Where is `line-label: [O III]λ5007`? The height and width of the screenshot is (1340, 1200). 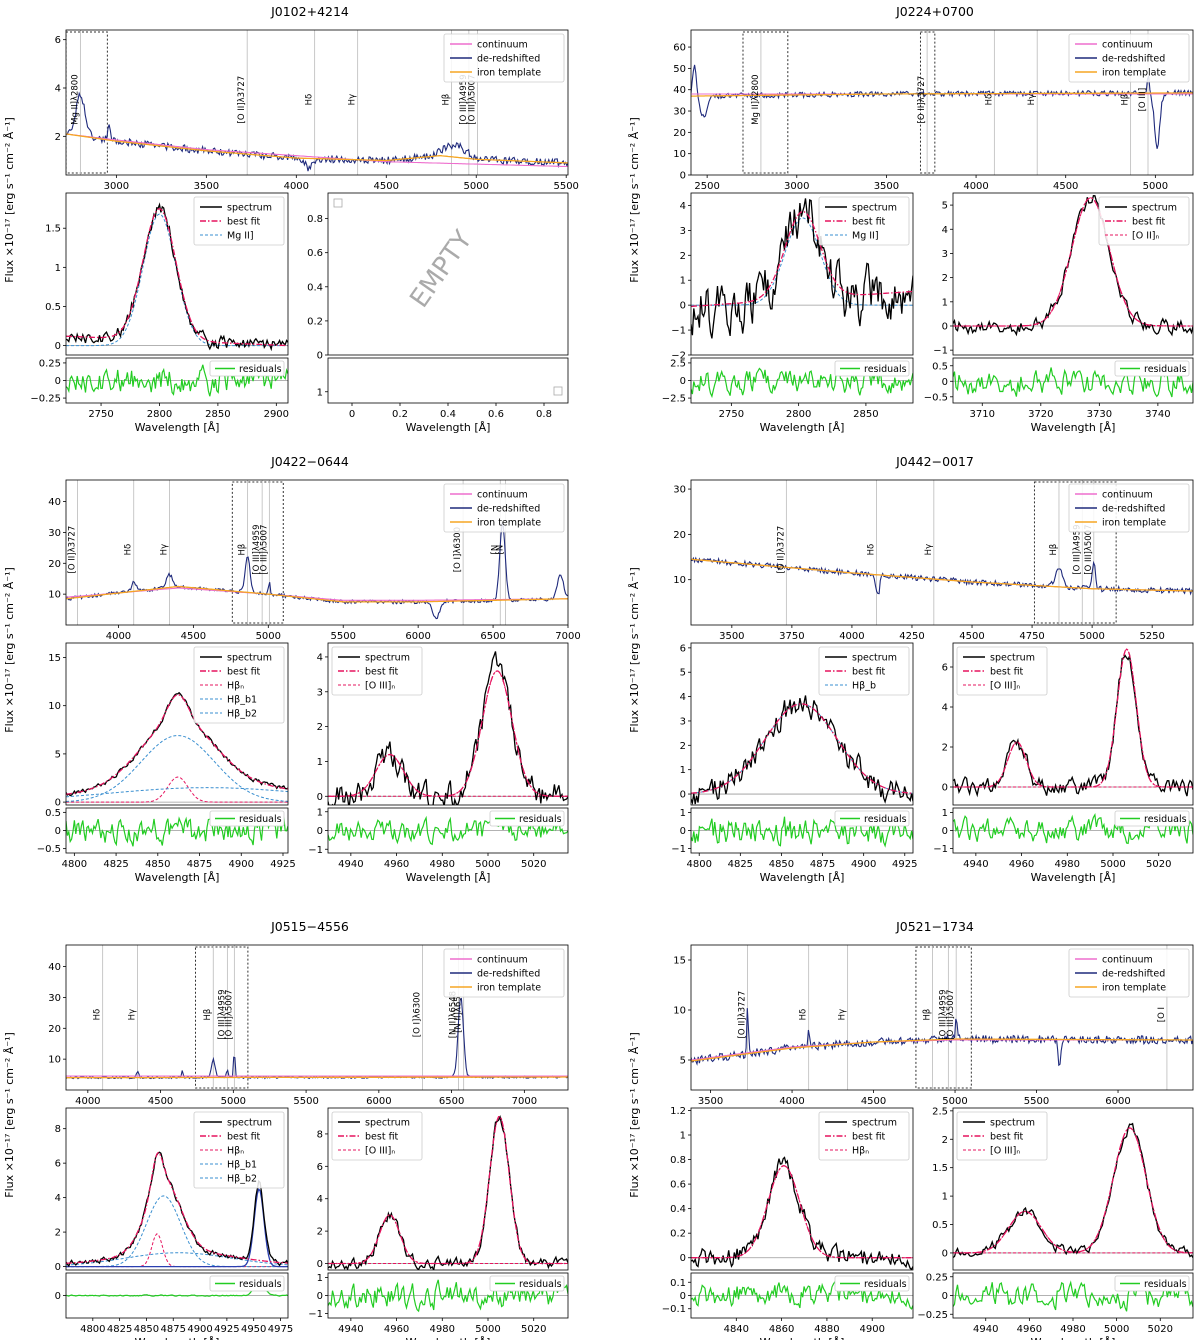 line-label: [O III]λ5007 is located at coordinates (951, 1014).